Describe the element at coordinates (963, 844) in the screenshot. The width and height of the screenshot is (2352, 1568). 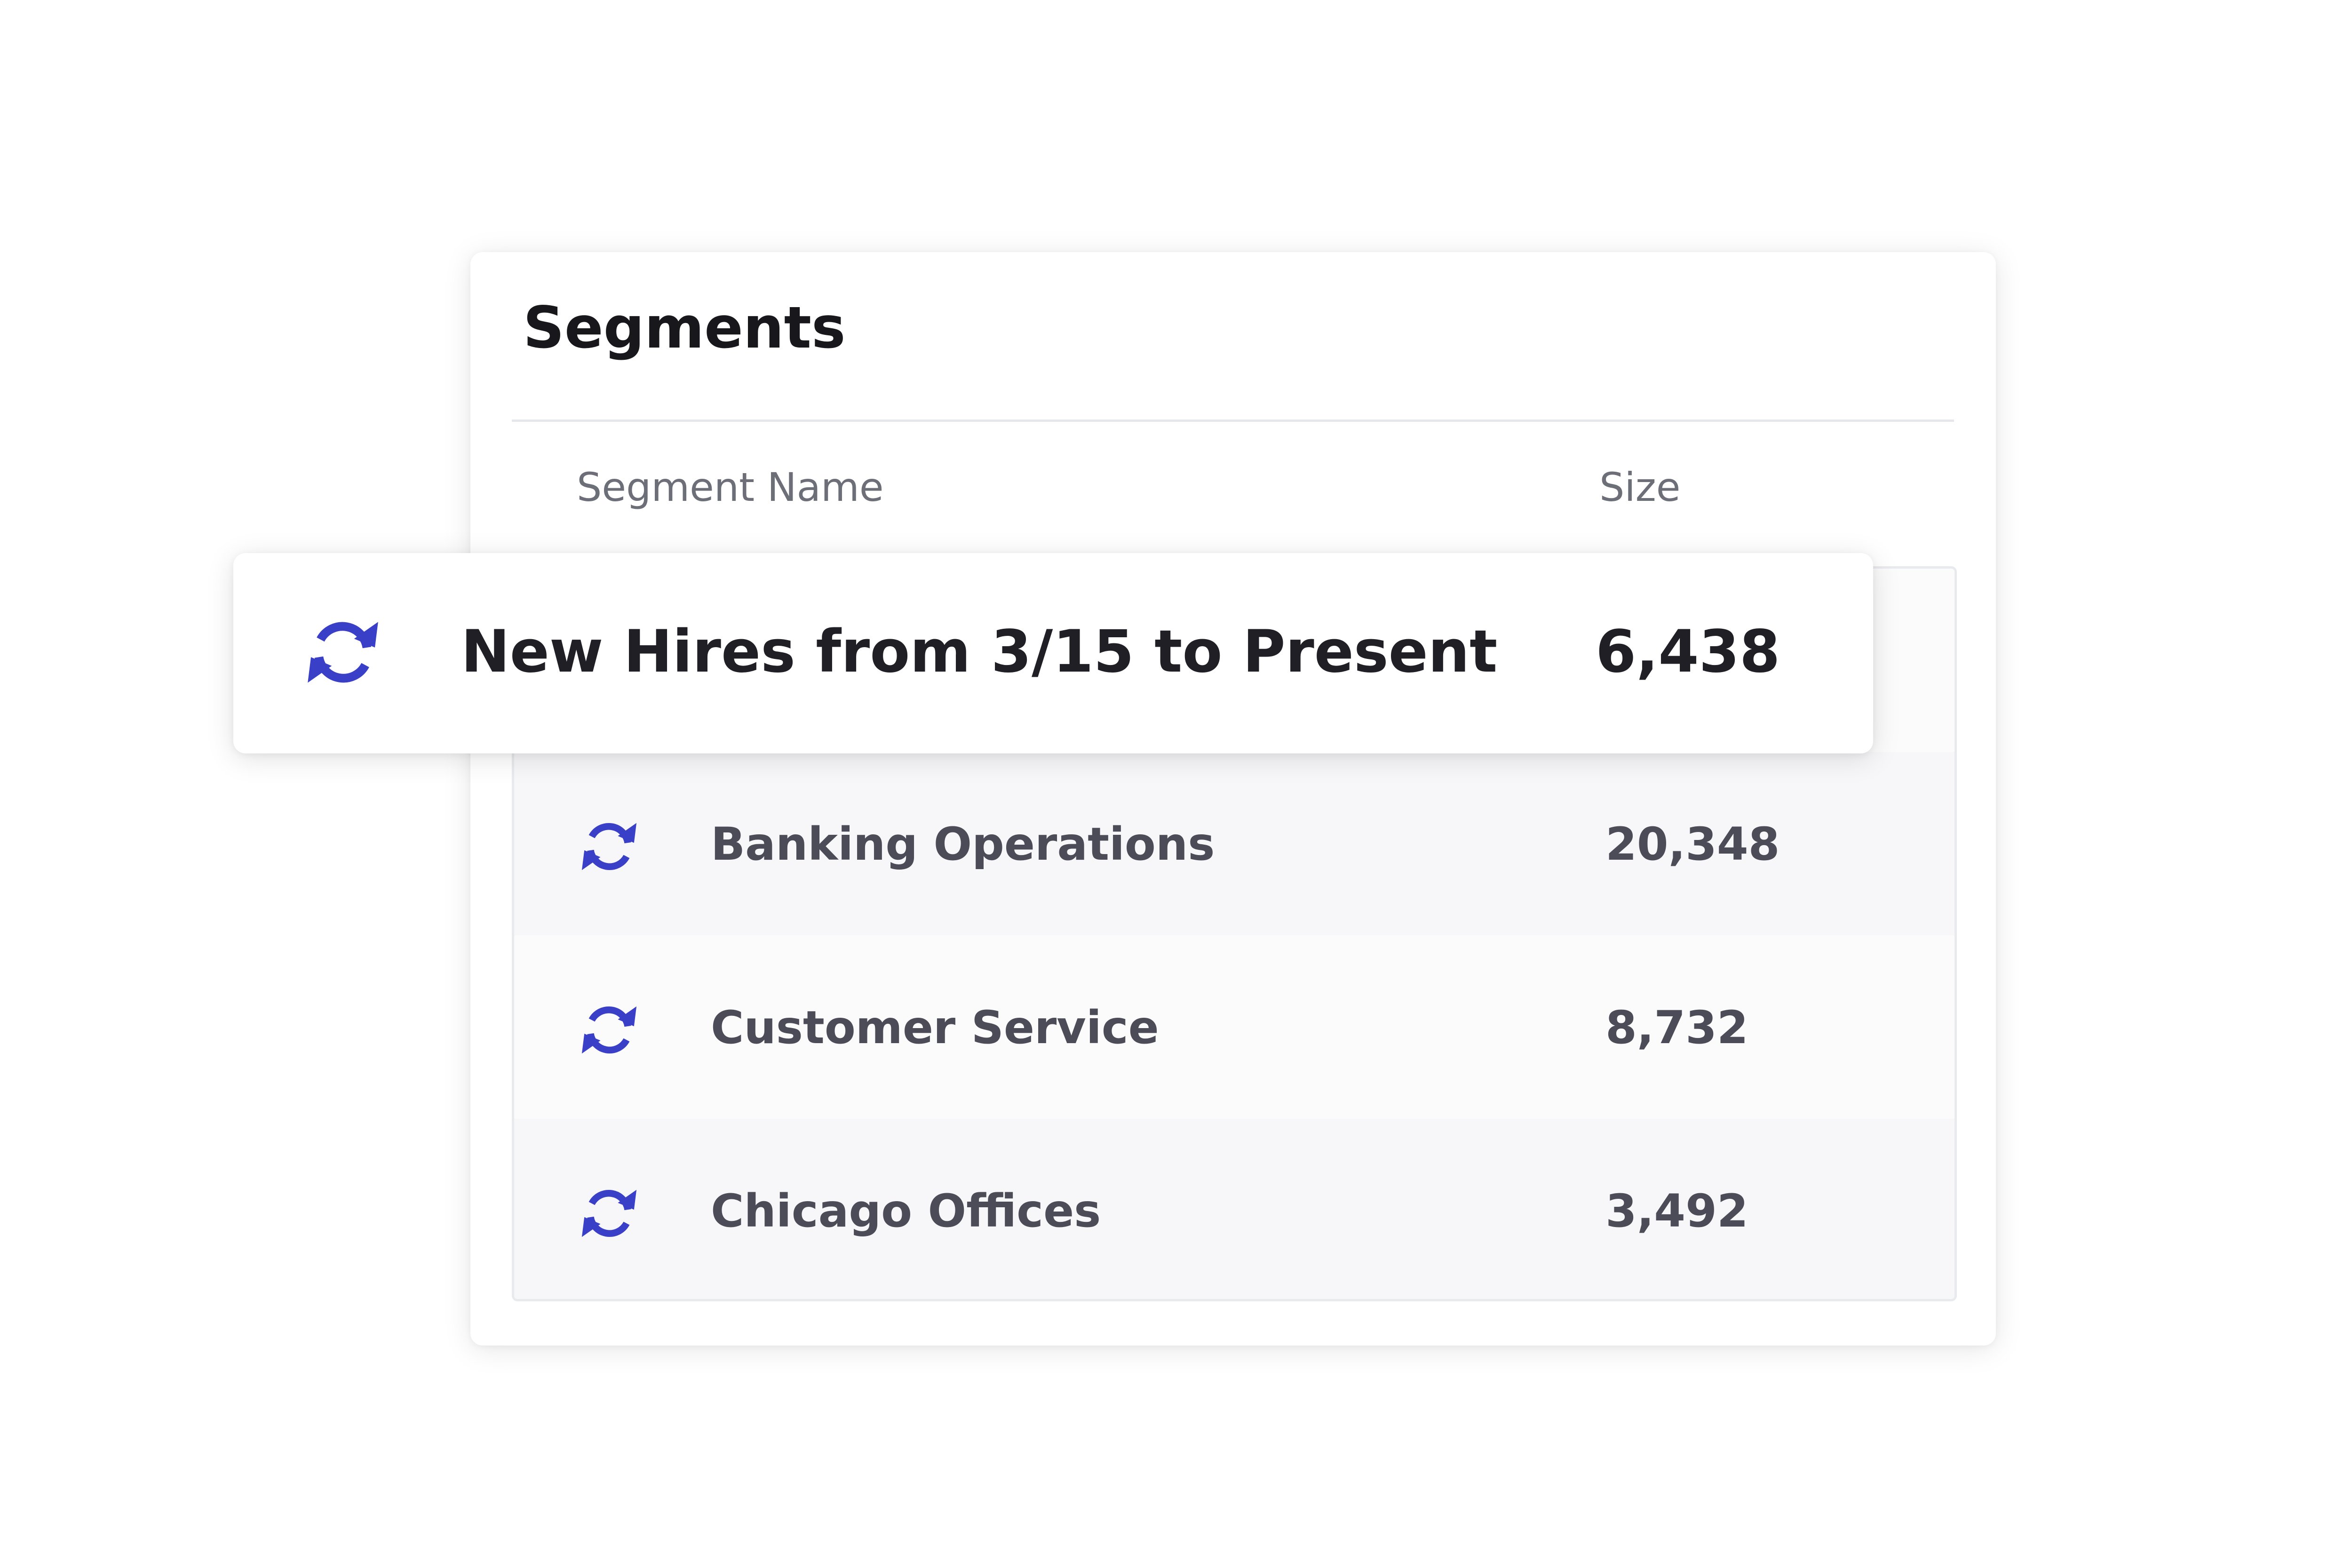
I see `segment-name: Banking Operations` at that location.